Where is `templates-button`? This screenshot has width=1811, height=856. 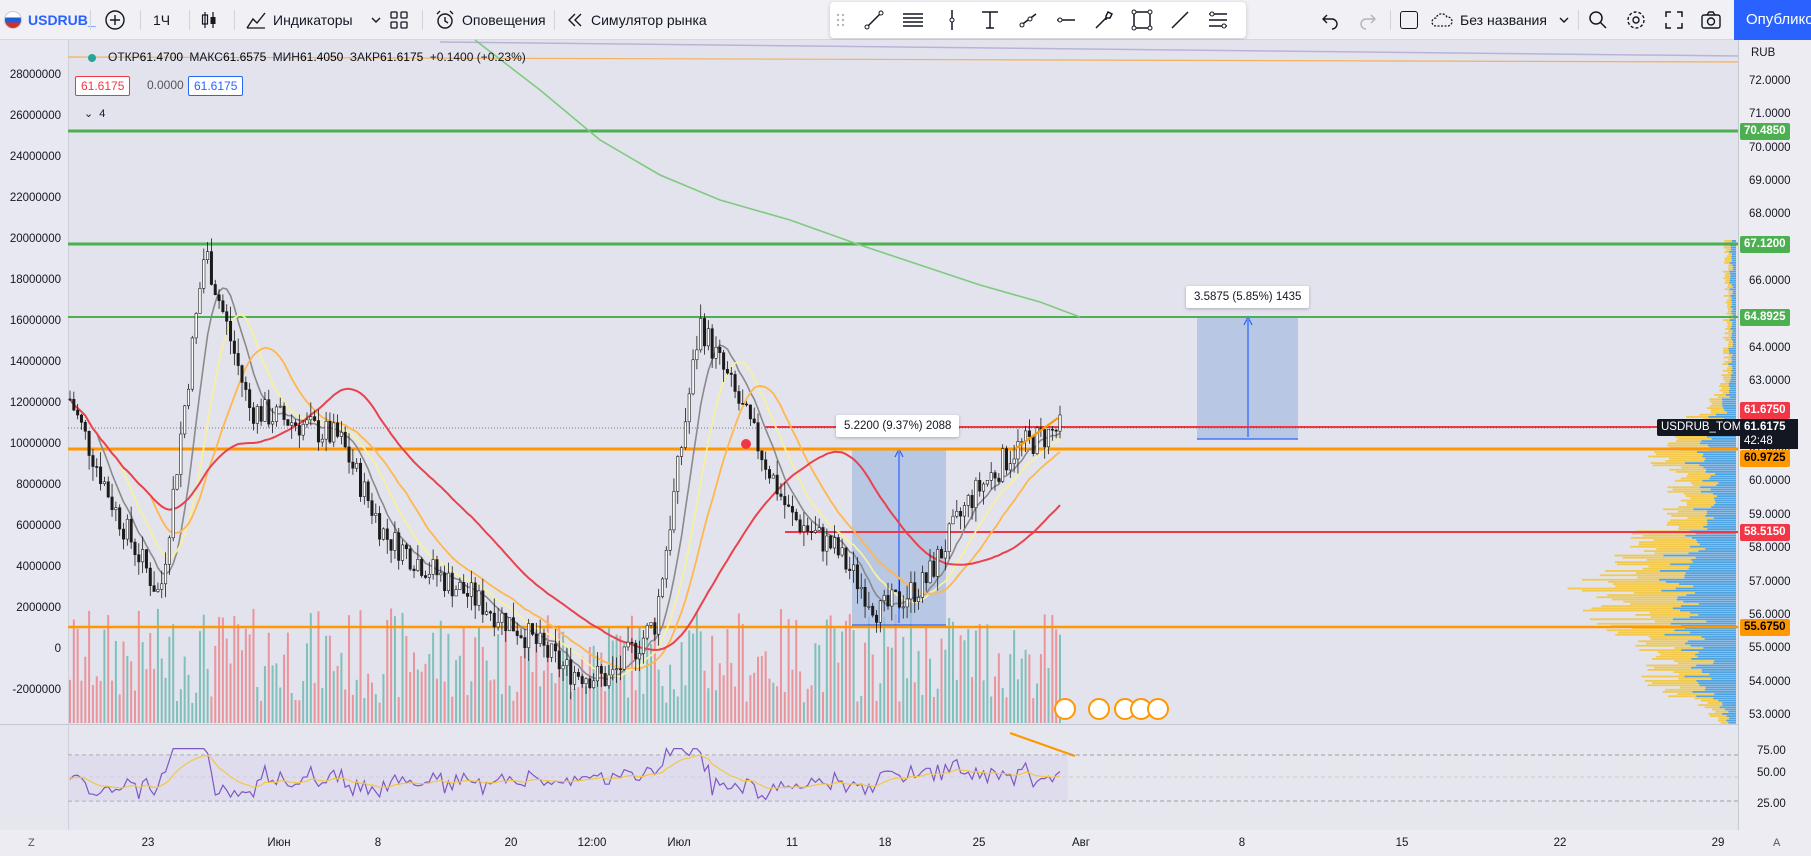
templates-button is located at coordinates (399, 20).